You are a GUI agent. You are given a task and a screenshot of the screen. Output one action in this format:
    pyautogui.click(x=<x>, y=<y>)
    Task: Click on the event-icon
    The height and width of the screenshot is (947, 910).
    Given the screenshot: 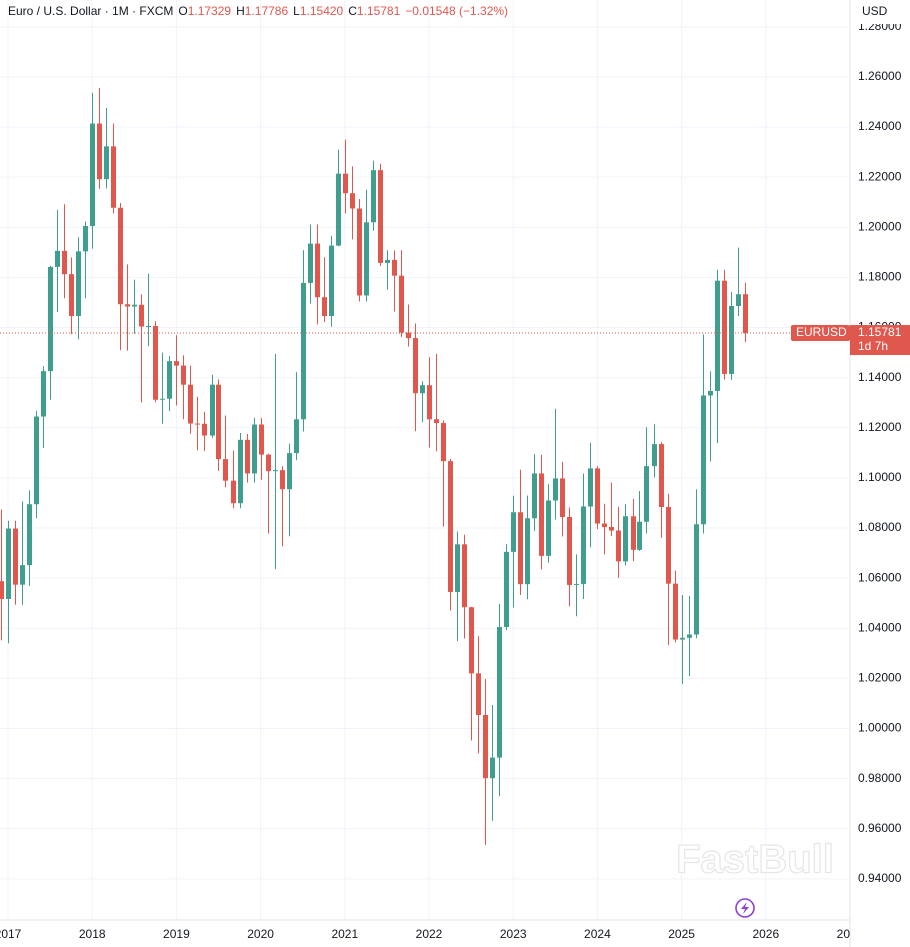 What is the action you would take?
    pyautogui.click(x=745, y=908)
    